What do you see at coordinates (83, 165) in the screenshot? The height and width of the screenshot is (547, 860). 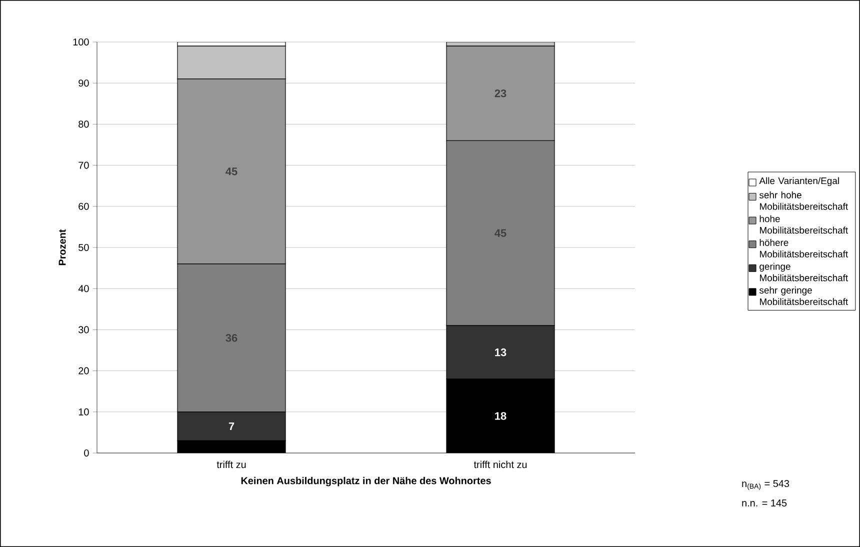 I see `y-tick-label: 70` at bounding box center [83, 165].